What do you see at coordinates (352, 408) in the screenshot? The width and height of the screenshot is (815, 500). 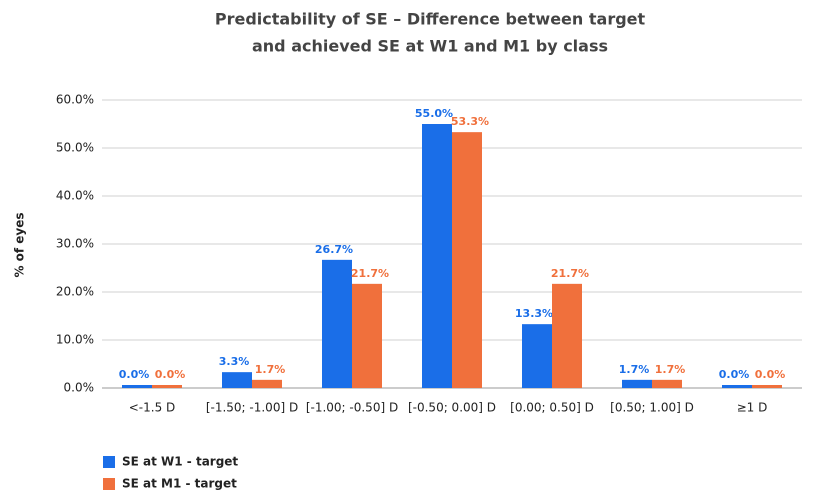 I see `x-tick-label: [-1.00; -0.50] D` at bounding box center [352, 408].